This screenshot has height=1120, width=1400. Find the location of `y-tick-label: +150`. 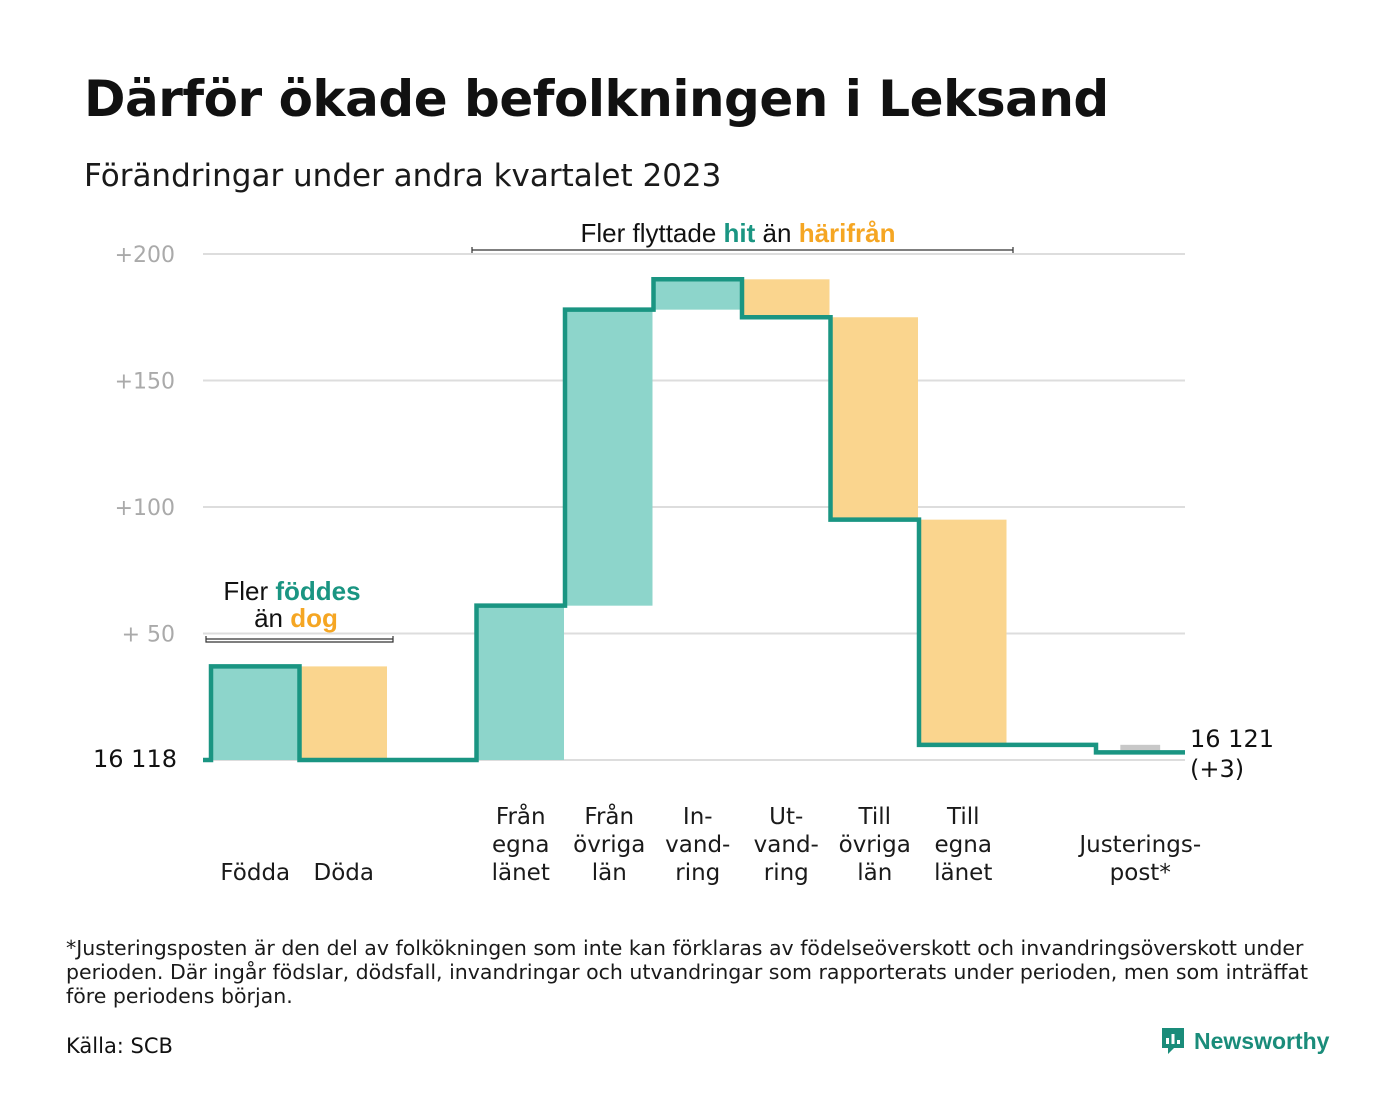

y-tick-label: +150 is located at coordinates (145, 382).